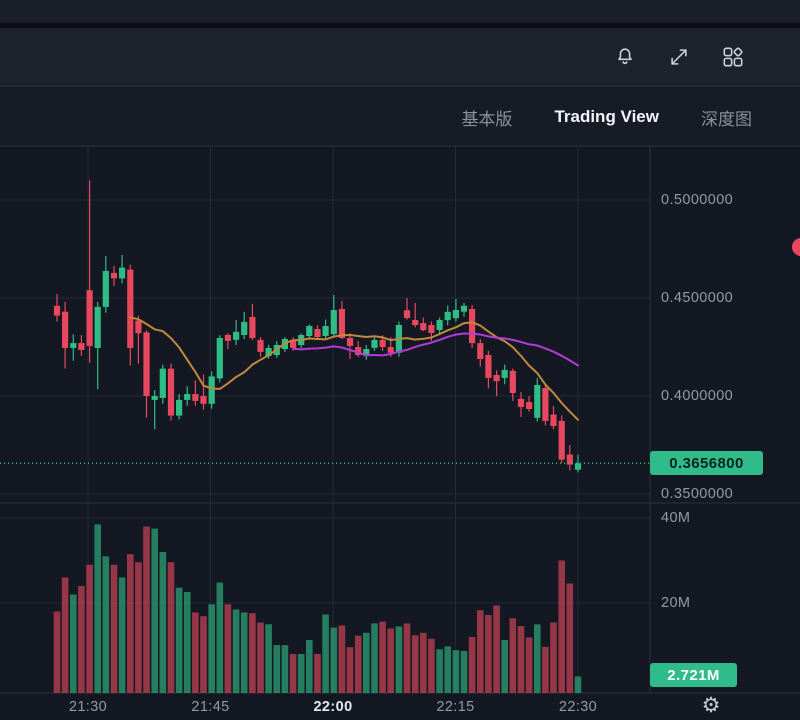  I want to click on chart-mode-tabs: 基本版 Trading View 深度图, so click(400, 117).